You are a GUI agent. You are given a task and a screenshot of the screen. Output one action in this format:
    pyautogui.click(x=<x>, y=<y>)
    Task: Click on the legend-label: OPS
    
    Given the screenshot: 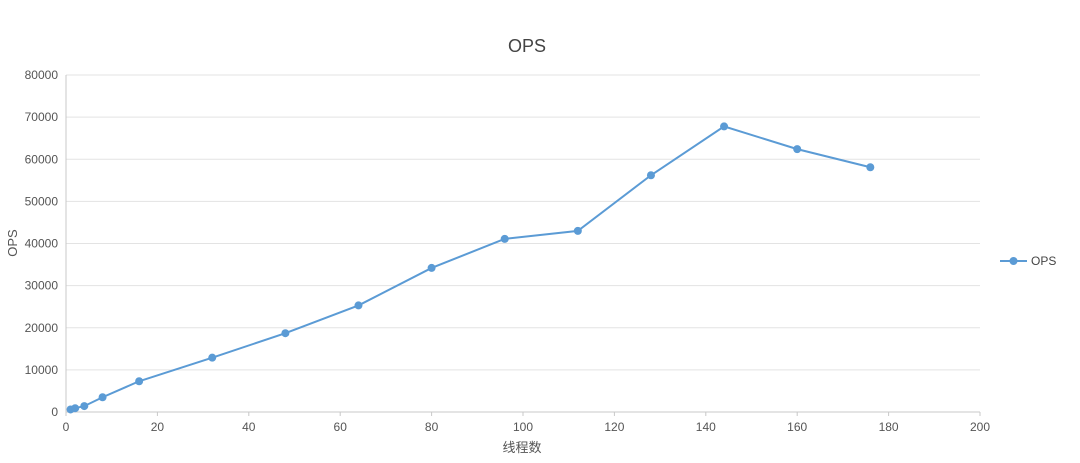 What is the action you would take?
    pyautogui.click(x=1043, y=261)
    